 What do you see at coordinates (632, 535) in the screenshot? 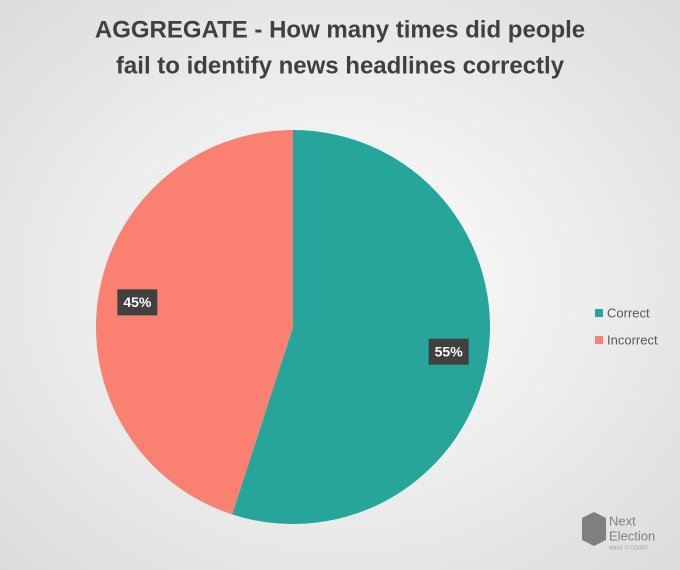
I see `logo-text: Election` at bounding box center [632, 535].